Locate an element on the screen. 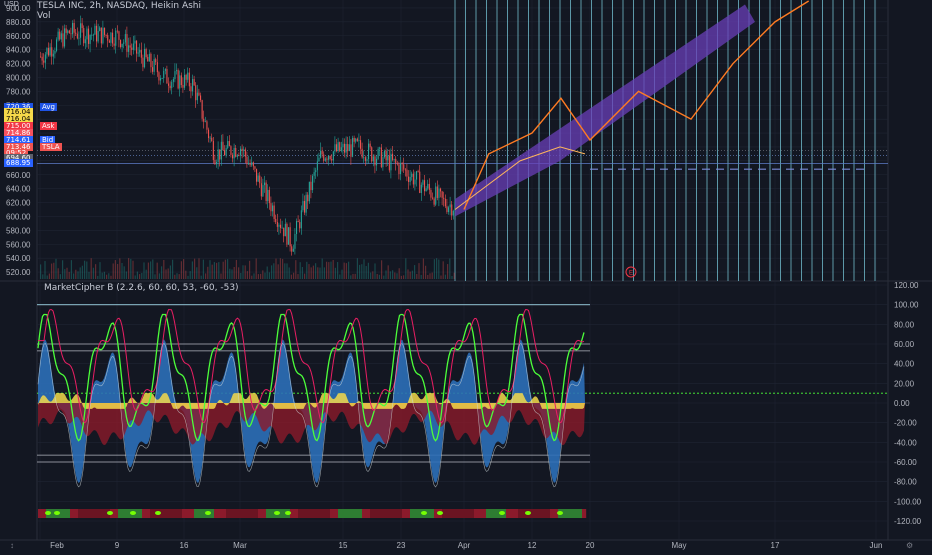 The height and width of the screenshot is (555, 932). price-axis-label: 840.00 is located at coordinates (18, 50).